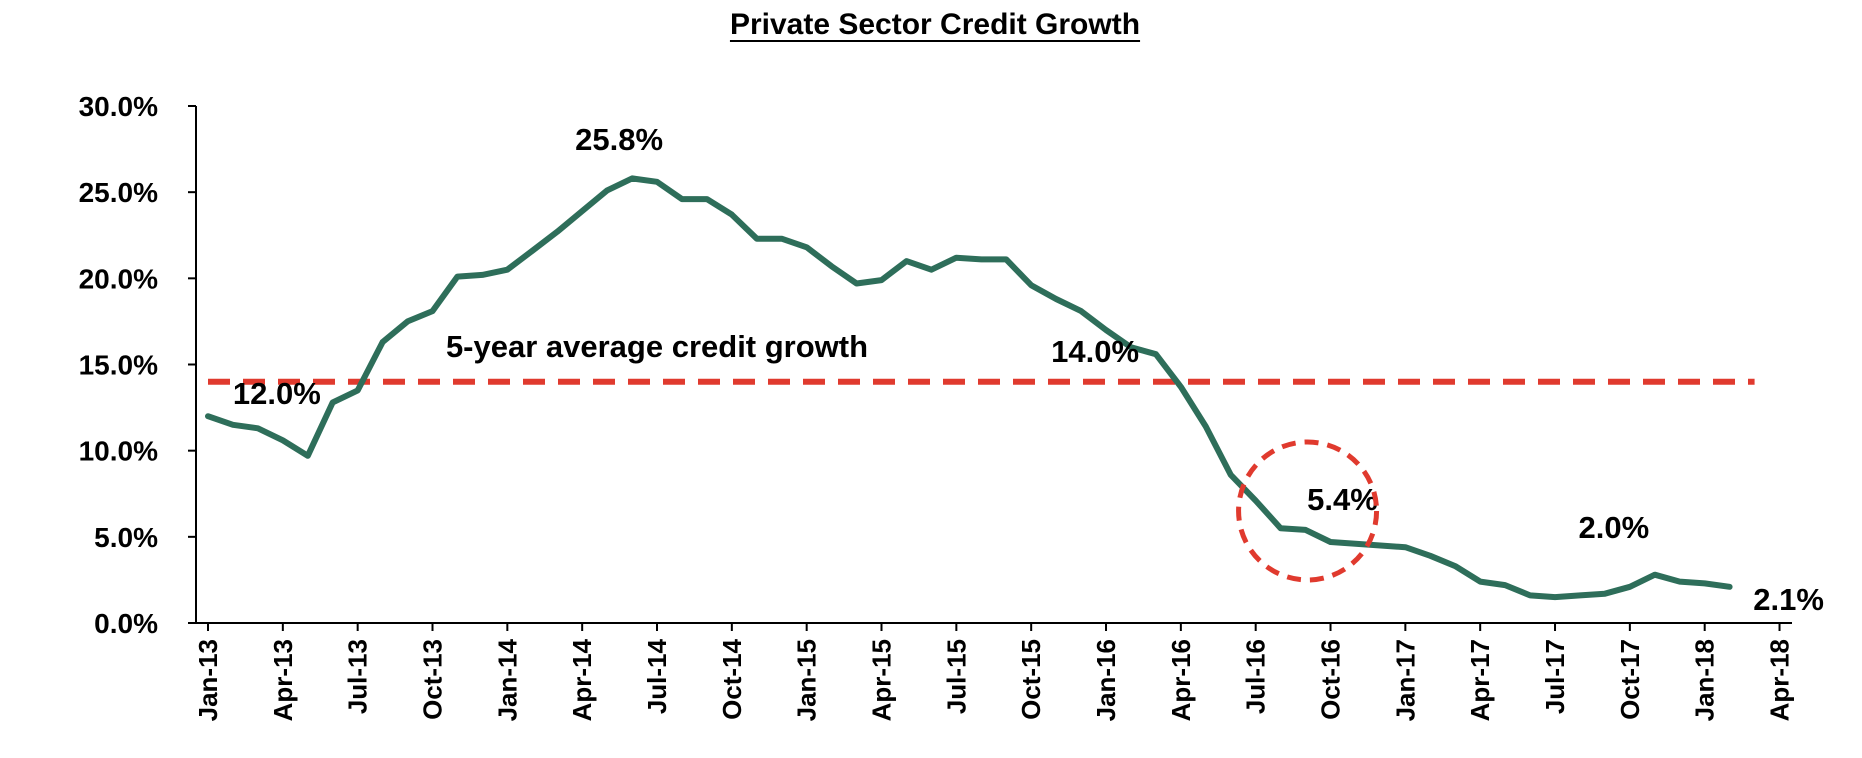 The width and height of the screenshot is (1862, 758). Describe the element at coordinates (118, 451) in the screenshot. I see `y-tick-label: 10.0%` at that location.